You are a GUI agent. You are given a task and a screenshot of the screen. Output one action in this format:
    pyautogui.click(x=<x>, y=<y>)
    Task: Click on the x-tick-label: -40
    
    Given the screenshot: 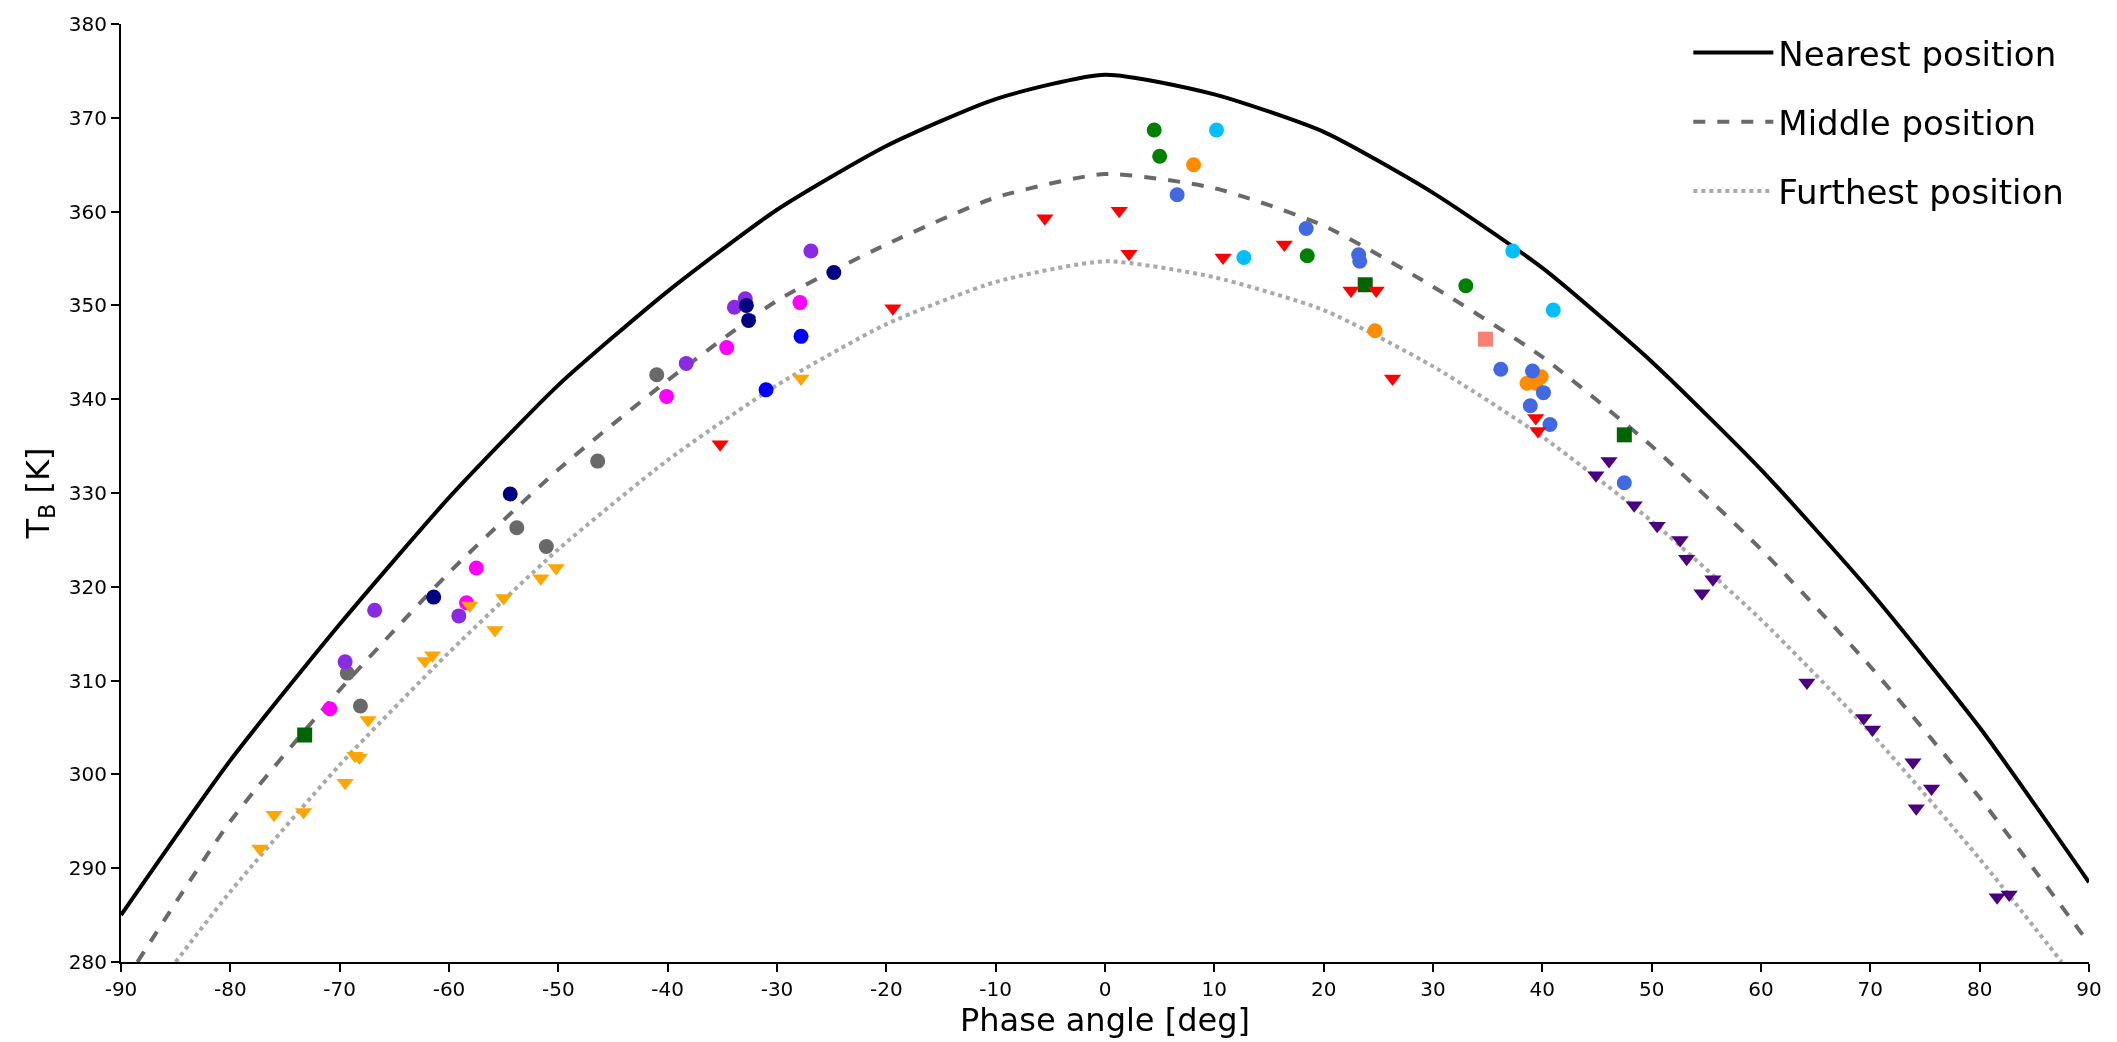 What is the action you would take?
    pyautogui.click(x=668, y=989)
    